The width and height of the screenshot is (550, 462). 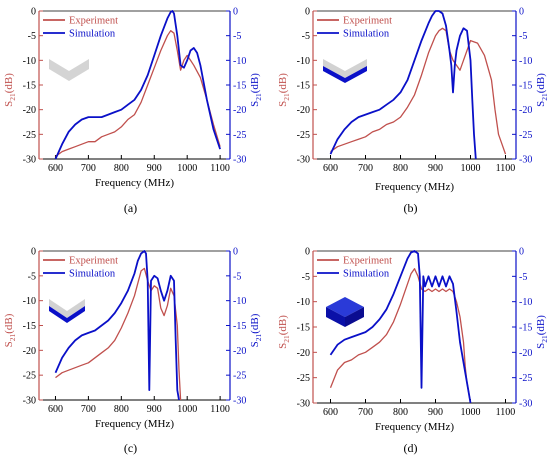 What do you see at coordinates (130, 448) in the screenshot?
I see `panel-label: (c)` at bounding box center [130, 448].